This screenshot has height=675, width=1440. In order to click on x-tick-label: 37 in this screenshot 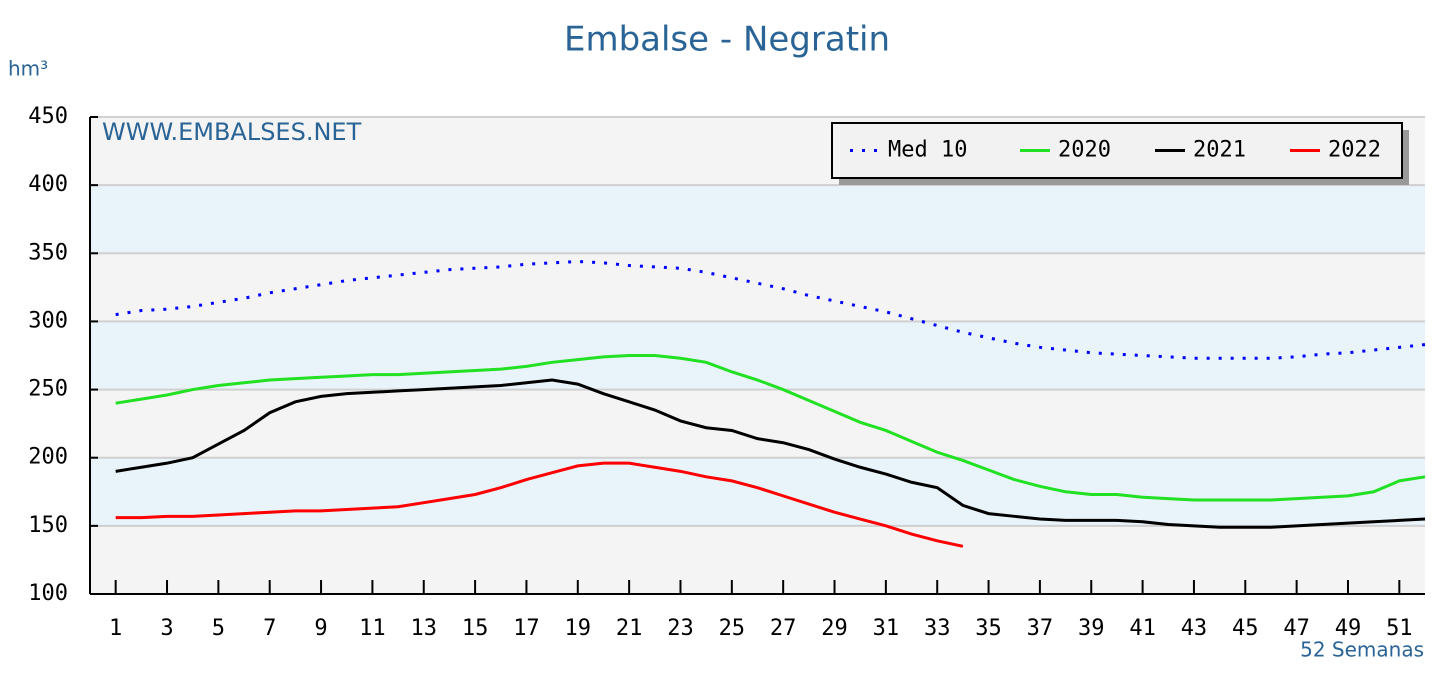, I will do `click(1040, 628)`.